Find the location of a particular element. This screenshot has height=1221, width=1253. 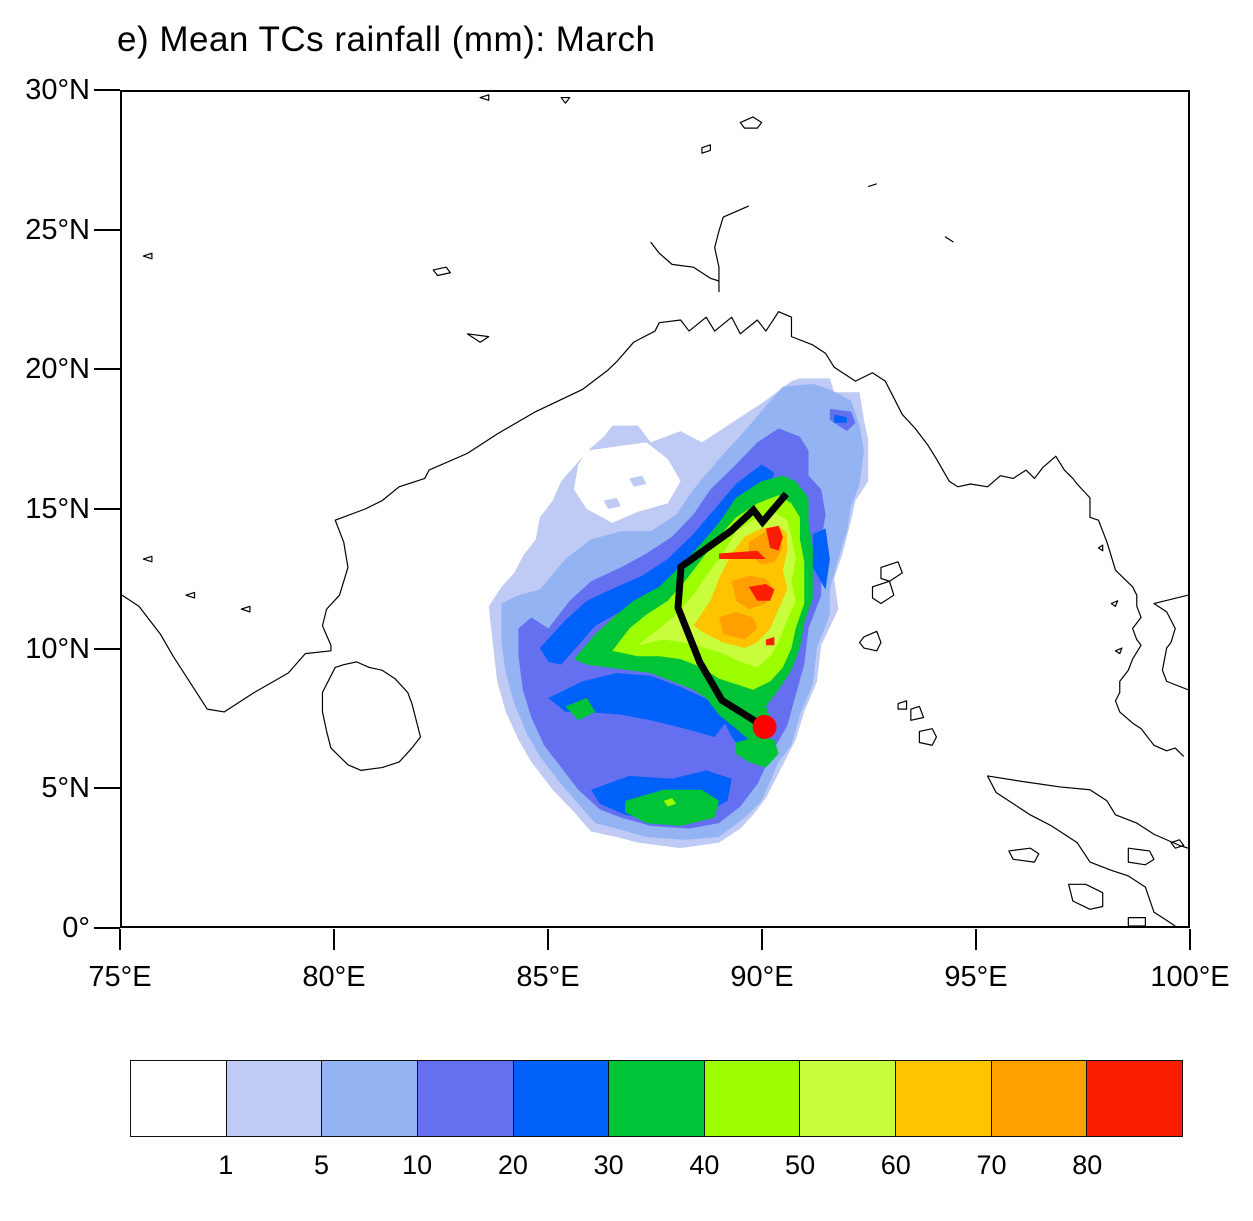

x-axis-label-85: 85°E is located at coordinates (548, 977).